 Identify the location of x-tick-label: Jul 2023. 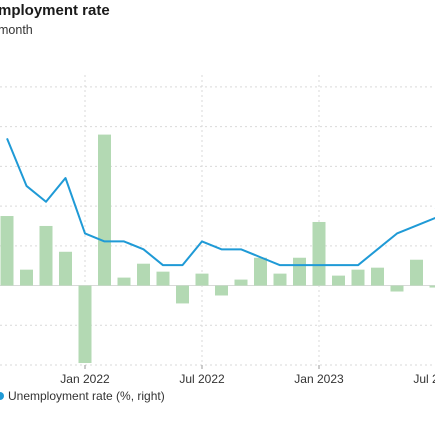
(424, 379).